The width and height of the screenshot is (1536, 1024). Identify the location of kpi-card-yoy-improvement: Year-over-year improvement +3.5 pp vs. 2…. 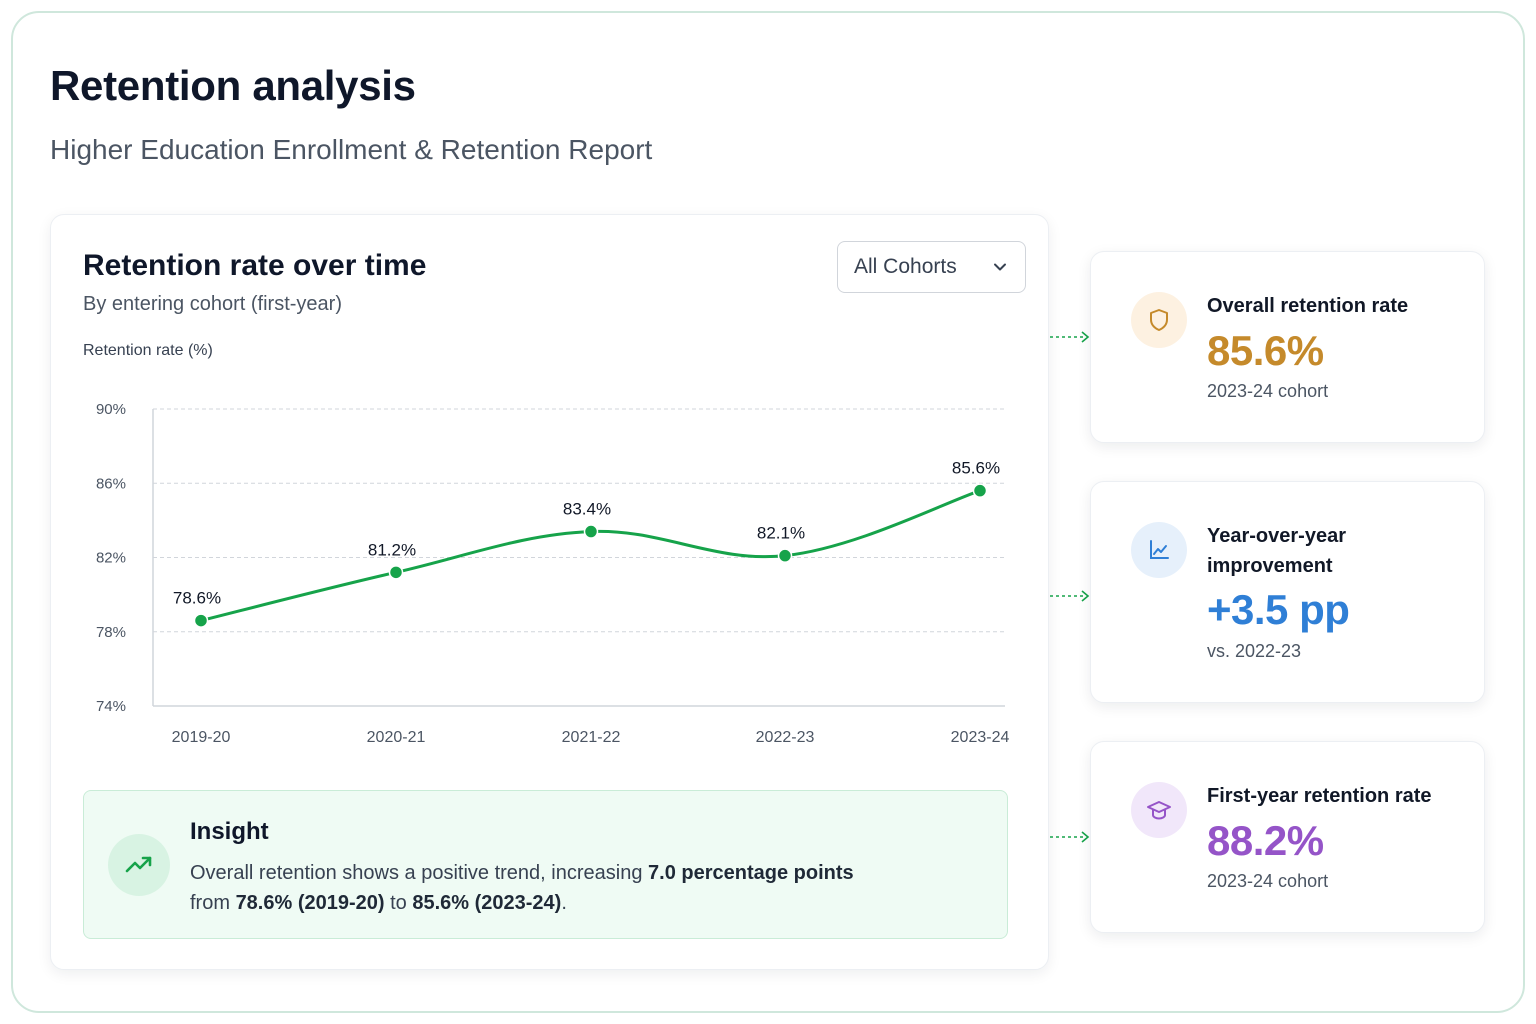
(1287, 592).